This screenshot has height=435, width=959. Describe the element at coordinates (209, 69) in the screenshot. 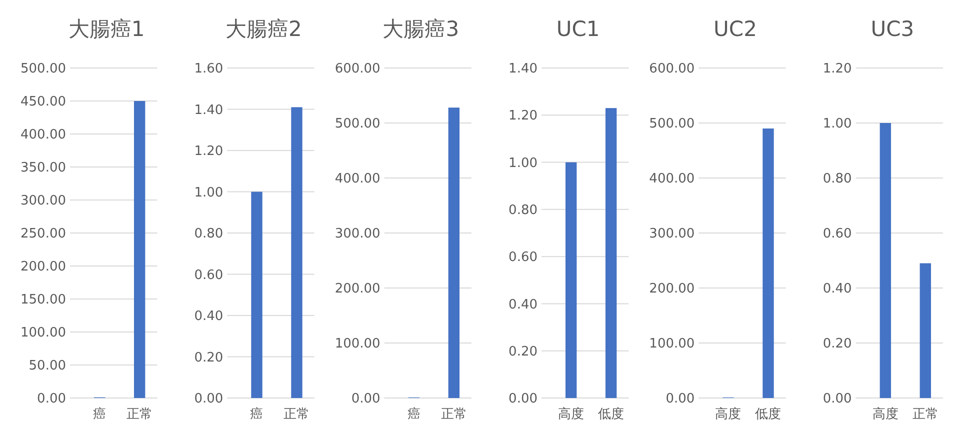

I see `y-tick-label: 1.60` at that location.